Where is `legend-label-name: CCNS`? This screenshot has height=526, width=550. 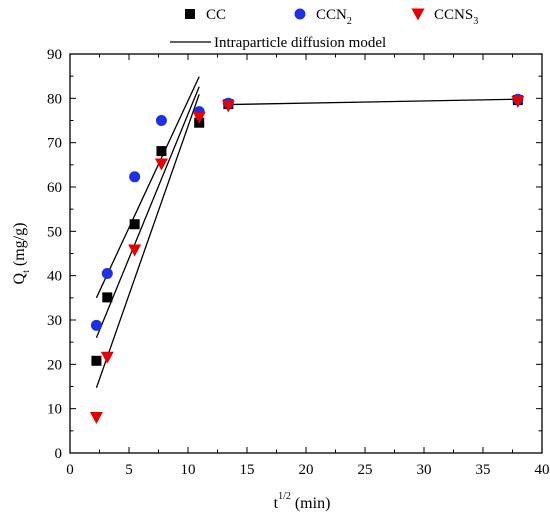
legend-label-name: CCNS is located at coordinates (453, 15).